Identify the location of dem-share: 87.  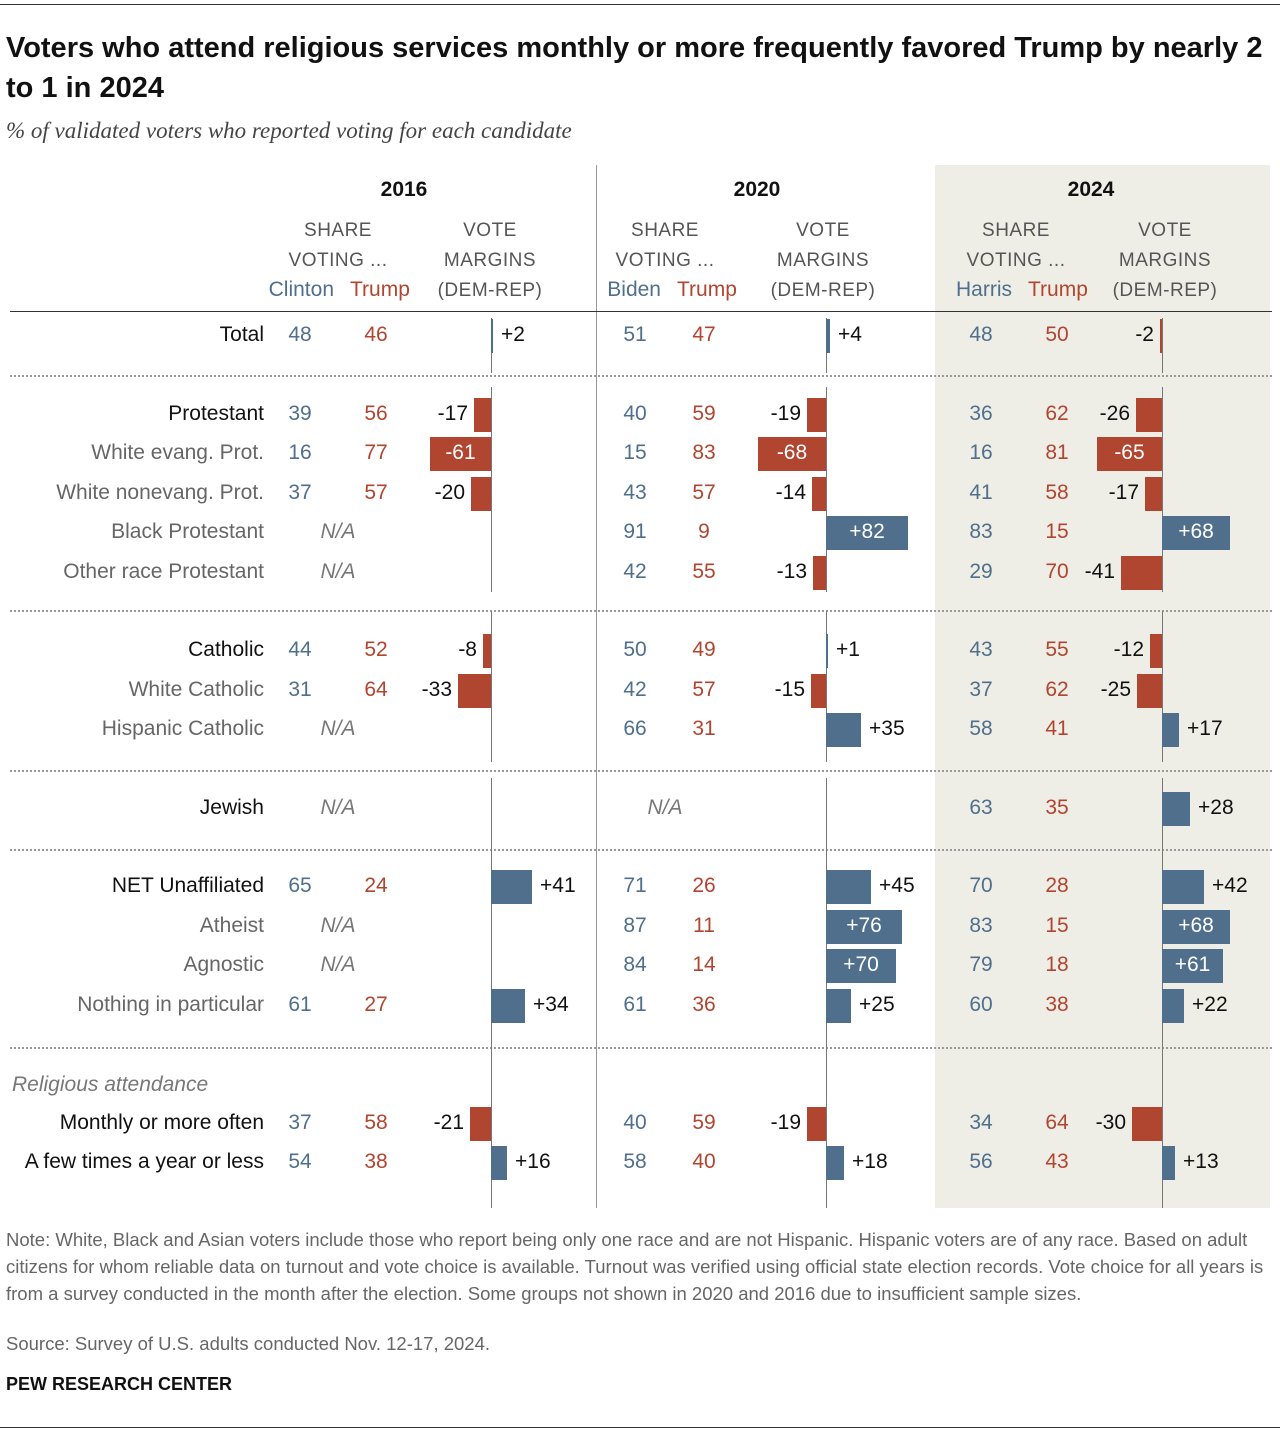
(635, 925).